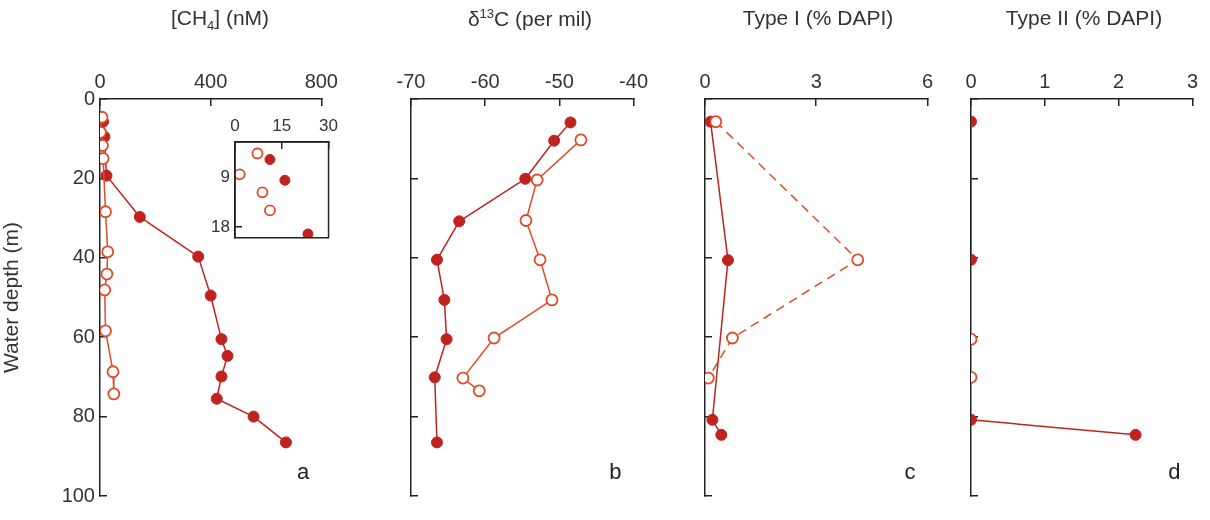 The image size is (1210, 520). What do you see at coordinates (1174, 472) in the screenshot?
I see `annotation: d` at bounding box center [1174, 472].